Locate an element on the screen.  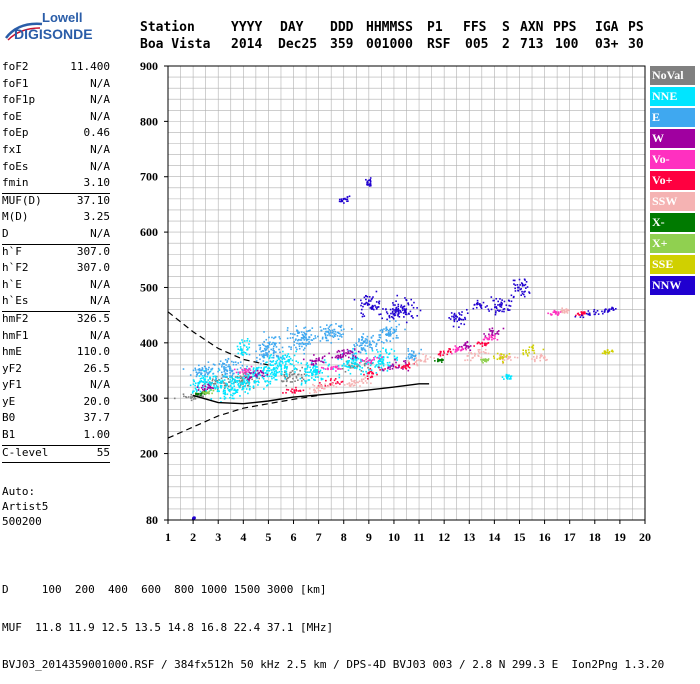
x-tick-label: 15 is located at coordinates (519, 537).